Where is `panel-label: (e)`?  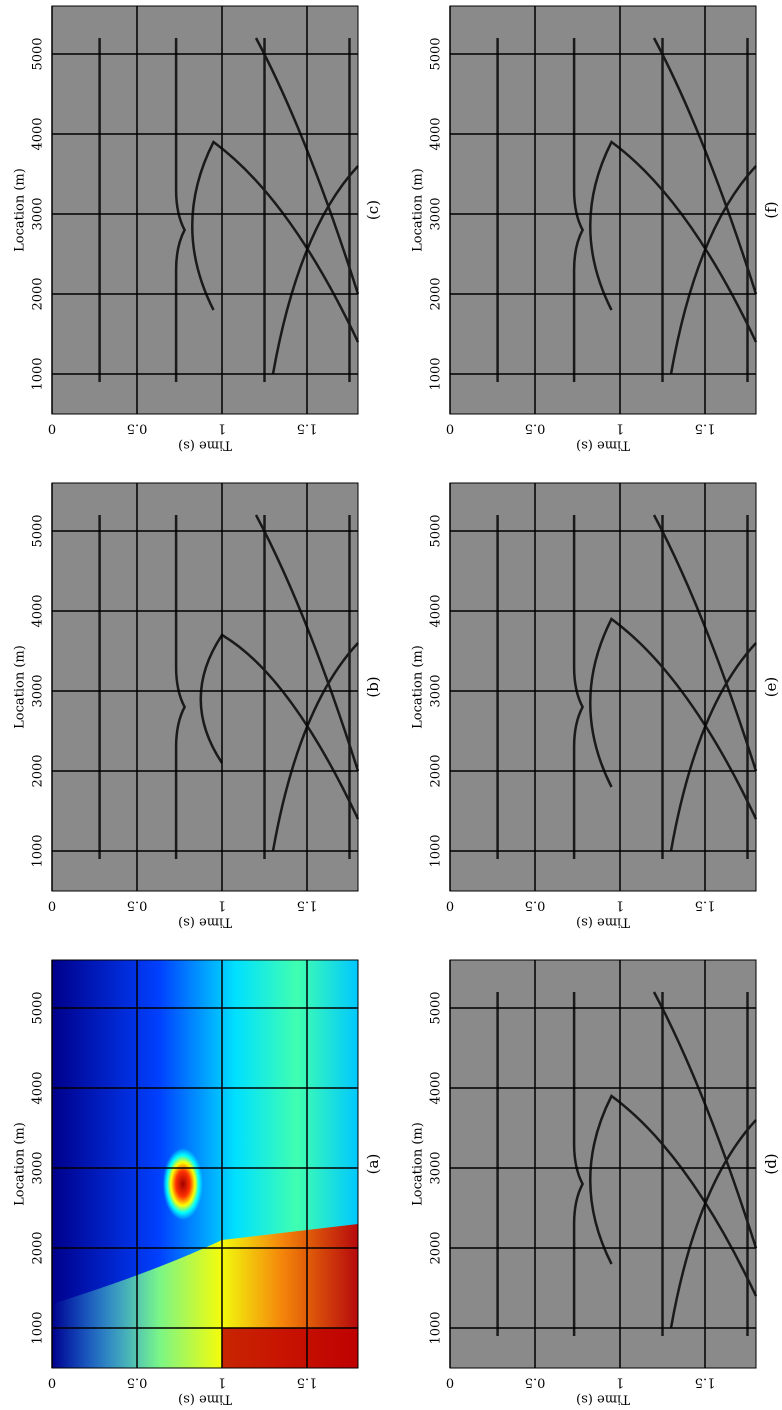
panel-label: (e) is located at coordinates (771, 687).